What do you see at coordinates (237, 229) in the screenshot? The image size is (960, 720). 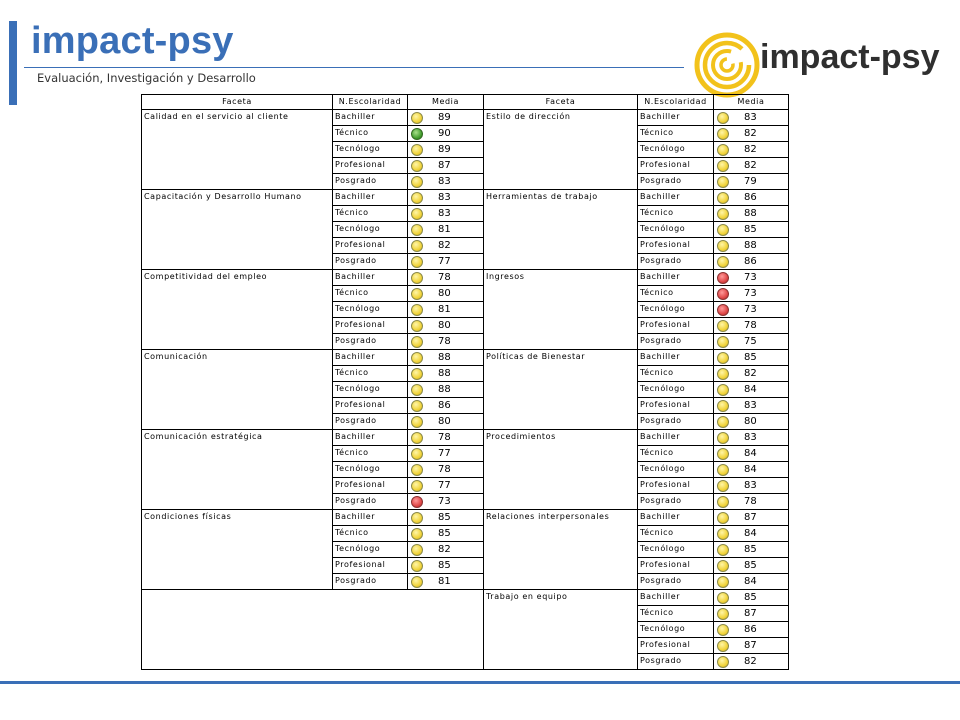 I see `facet-name: Capacitación y Desarrollo Humano` at bounding box center [237, 229].